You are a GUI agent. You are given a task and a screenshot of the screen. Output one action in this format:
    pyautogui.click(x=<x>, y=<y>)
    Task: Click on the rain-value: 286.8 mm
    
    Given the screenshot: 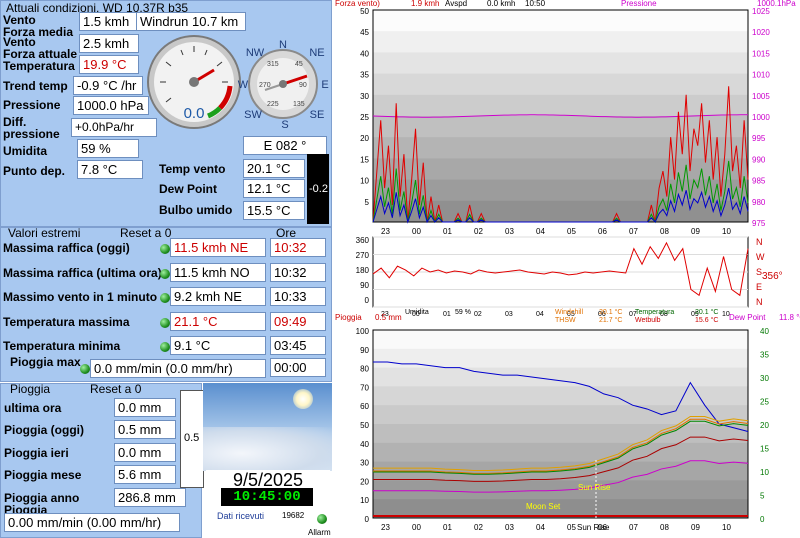 What is the action you would take?
    pyautogui.click(x=150, y=497)
    